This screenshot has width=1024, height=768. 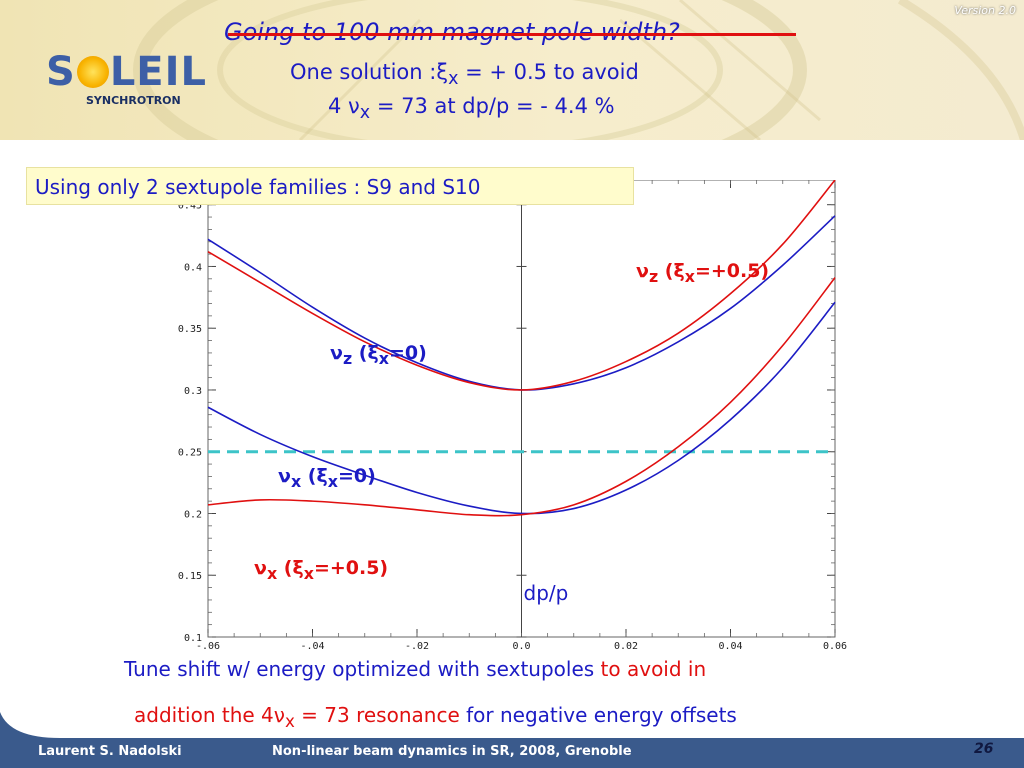 I want to click on footer-bar, so click(x=512, y=753).